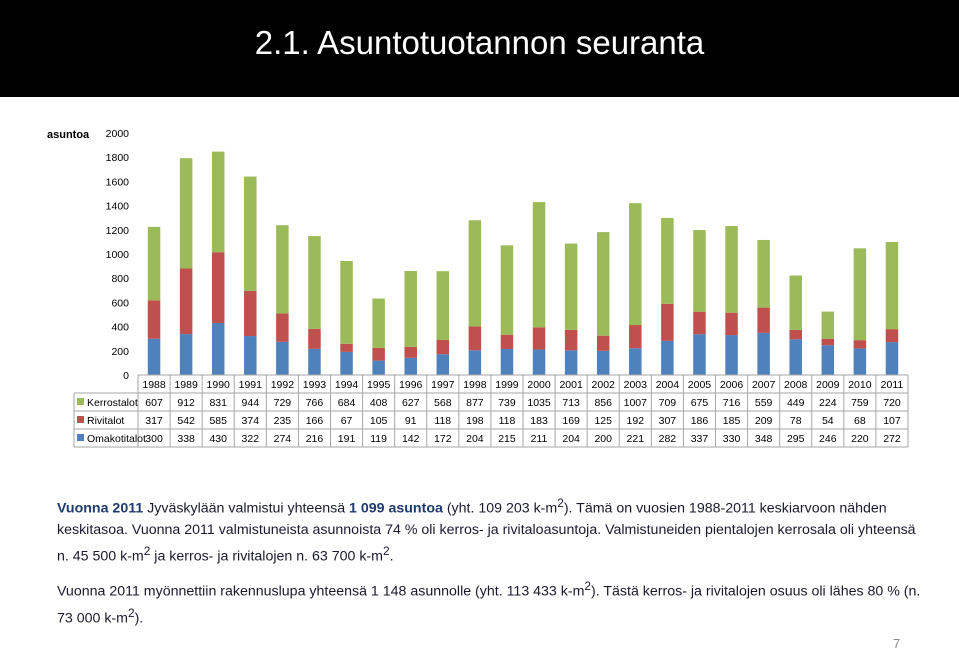  I want to click on data-label: 221, so click(636, 439).